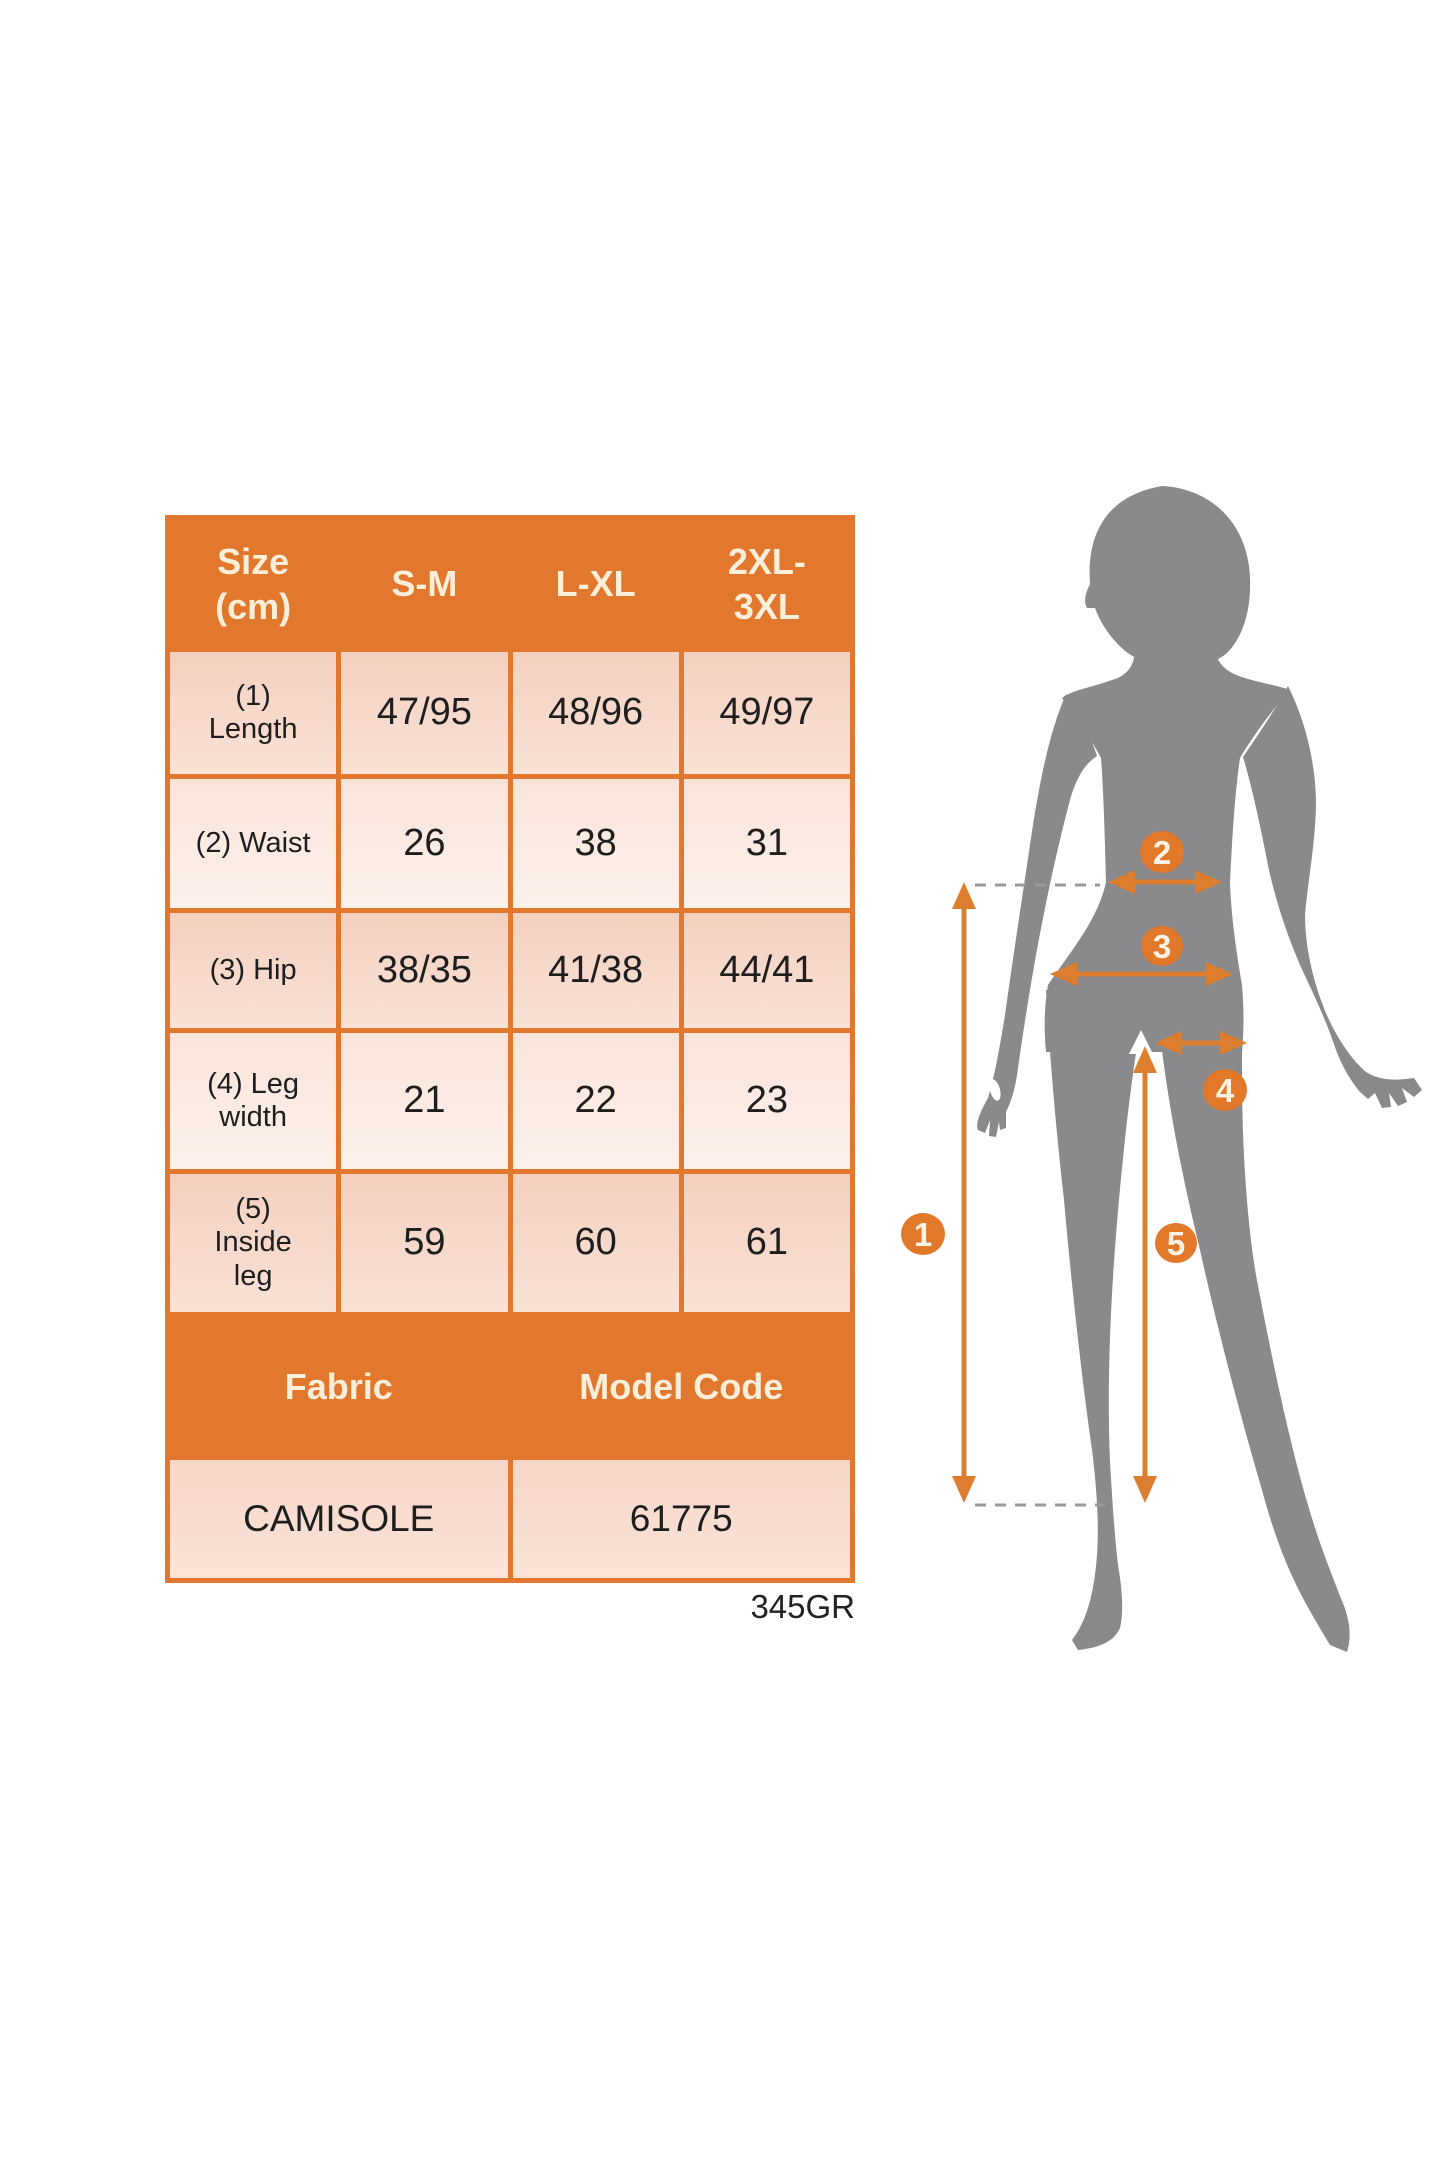 The image size is (1440, 2160). Describe the element at coordinates (1252, 1321) in the screenshot. I see `right-leg-silhouette` at that location.